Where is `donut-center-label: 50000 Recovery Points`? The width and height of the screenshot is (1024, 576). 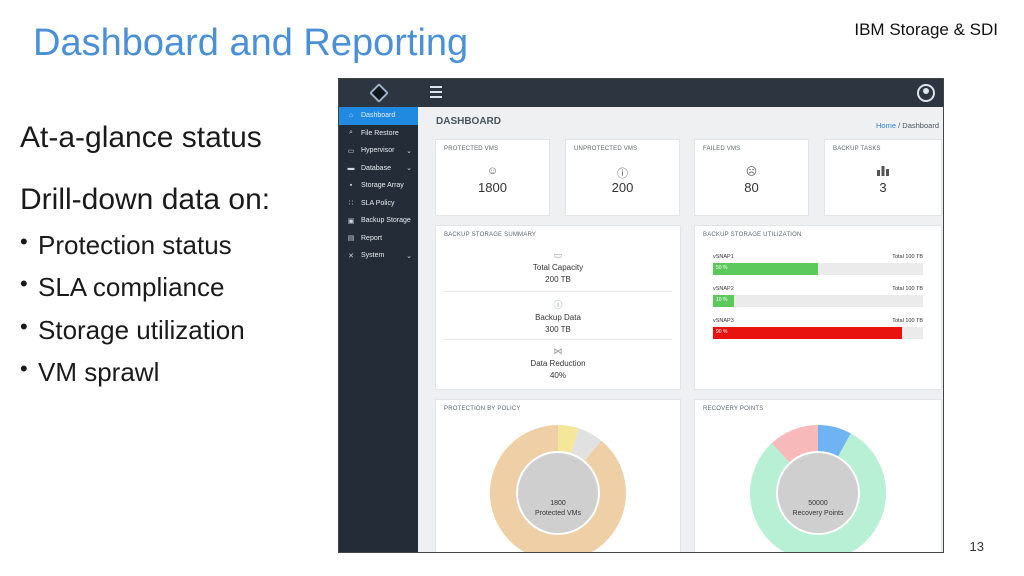 donut-center-label: 50000 Recovery Points is located at coordinates (818, 509).